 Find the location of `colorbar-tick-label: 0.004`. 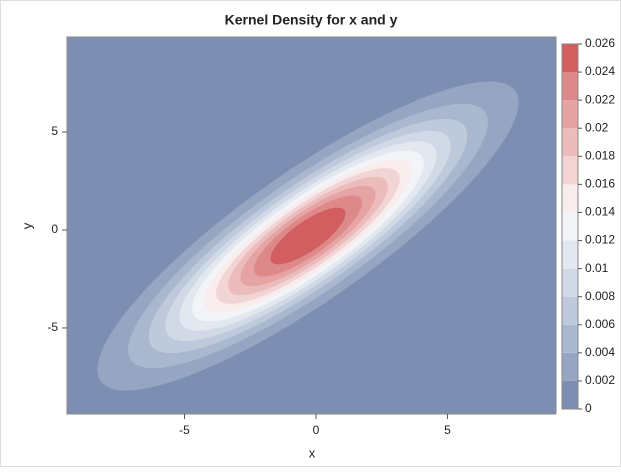

colorbar-tick-label: 0.004 is located at coordinates (600, 352).